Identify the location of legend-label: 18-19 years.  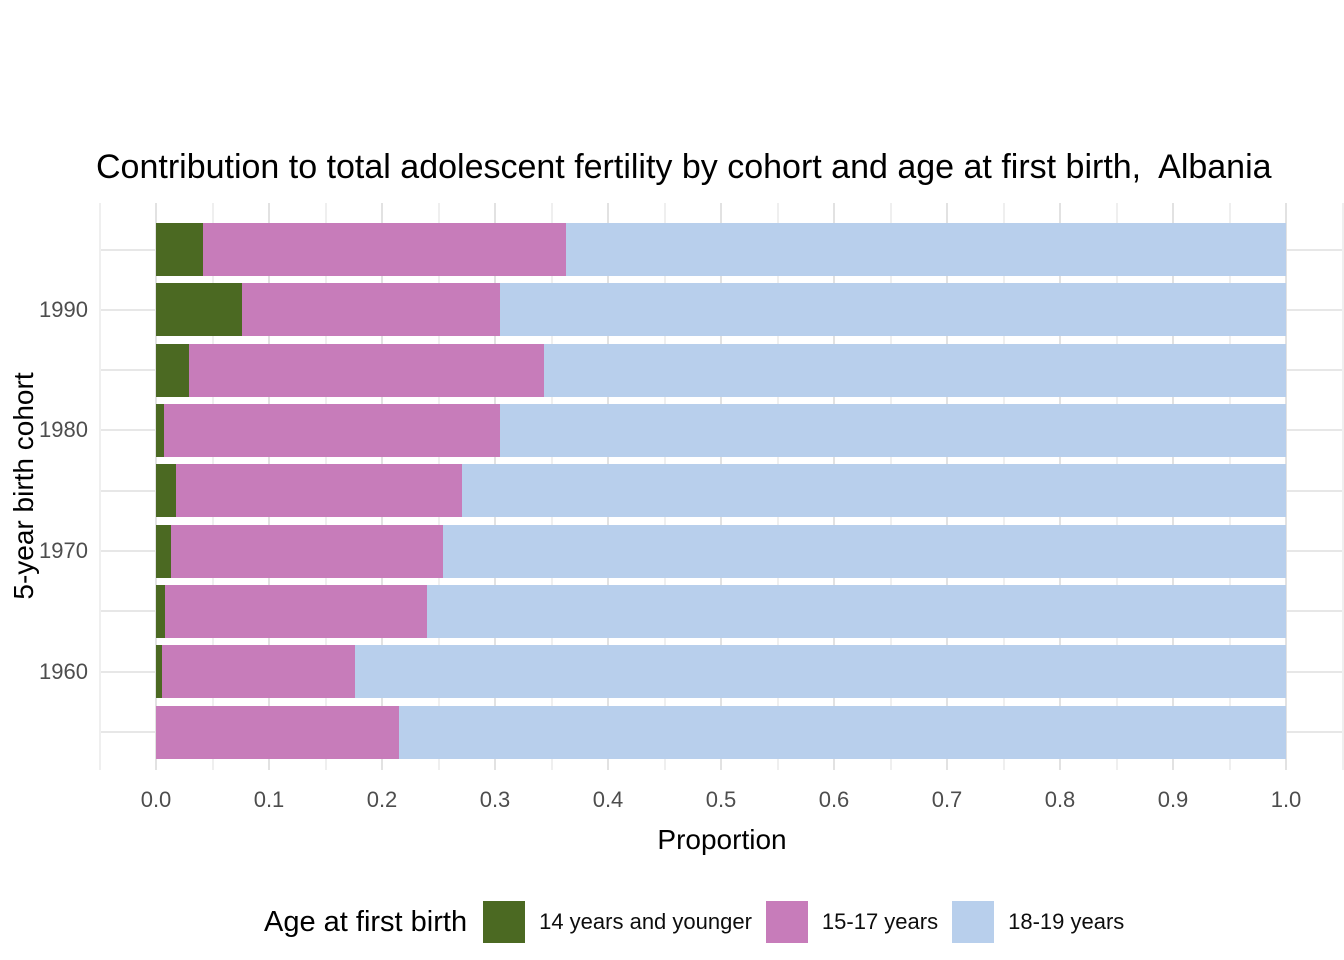
(1066, 921).